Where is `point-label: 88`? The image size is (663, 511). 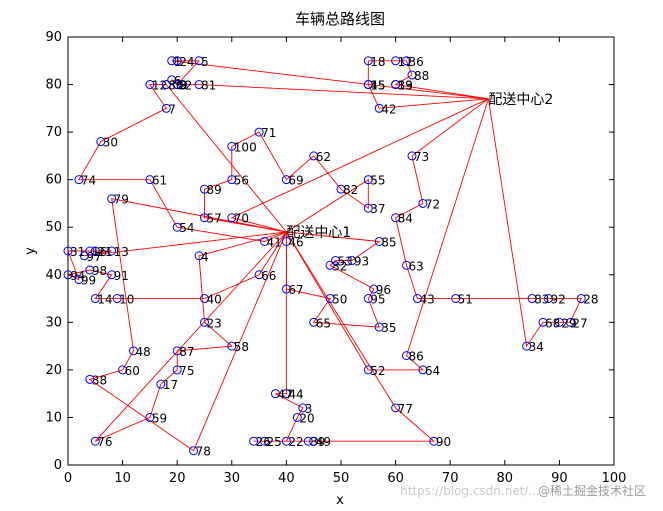
point-label: 88 is located at coordinates (421, 76).